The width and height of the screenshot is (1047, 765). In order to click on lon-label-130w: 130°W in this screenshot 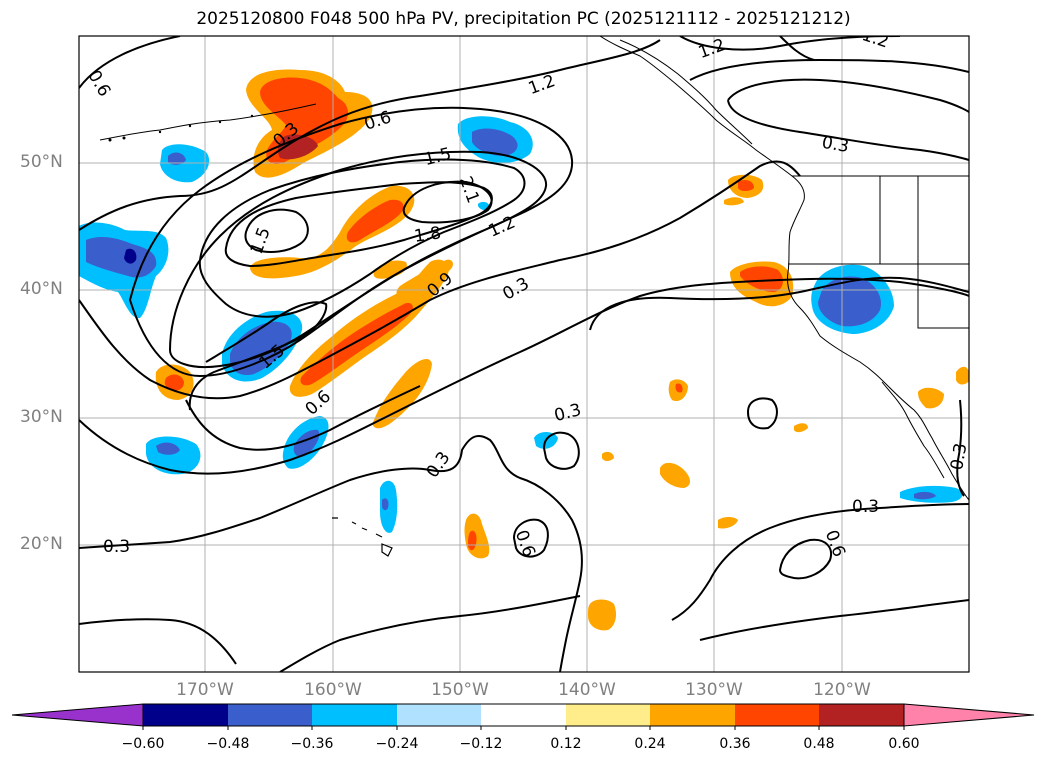, I will do `click(714, 690)`.